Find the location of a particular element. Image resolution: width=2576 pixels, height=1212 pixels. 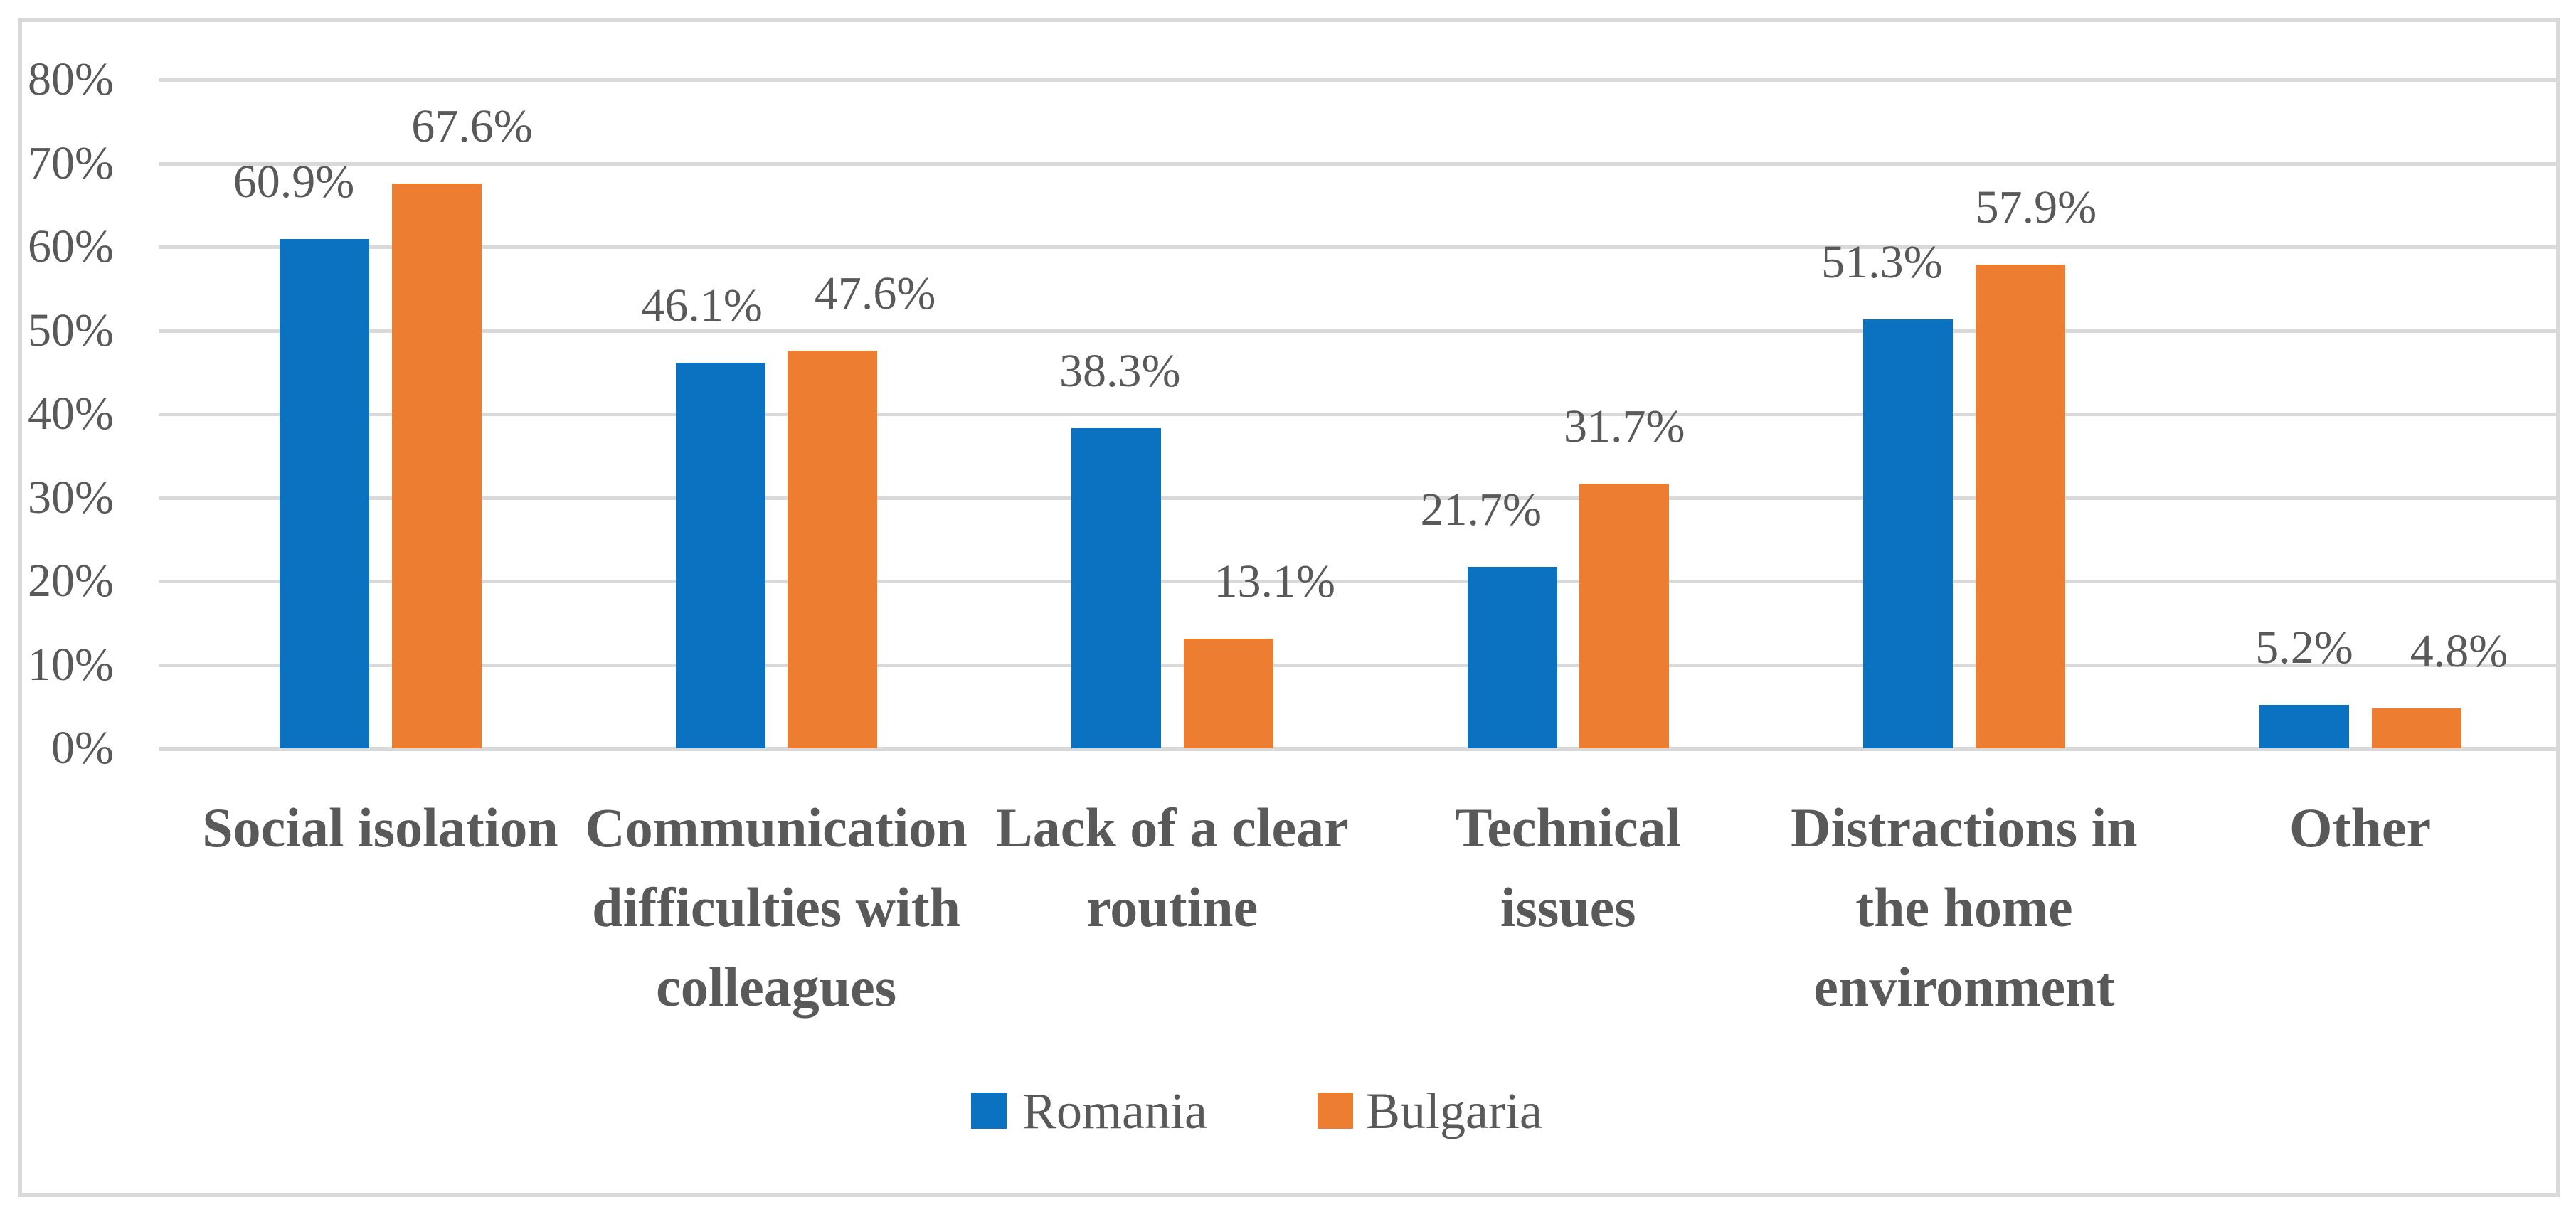

legend-marker-bulgaria is located at coordinates (1335, 1111).